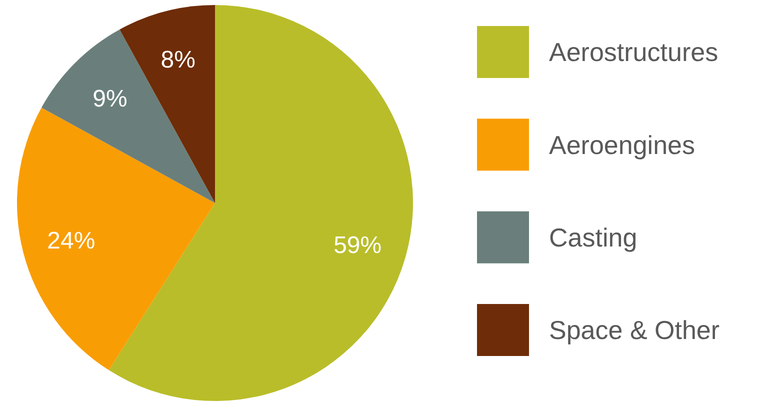 The width and height of the screenshot is (773, 402). What do you see at coordinates (358, 245) in the screenshot?
I see `data-label: 59%` at bounding box center [358, 245].